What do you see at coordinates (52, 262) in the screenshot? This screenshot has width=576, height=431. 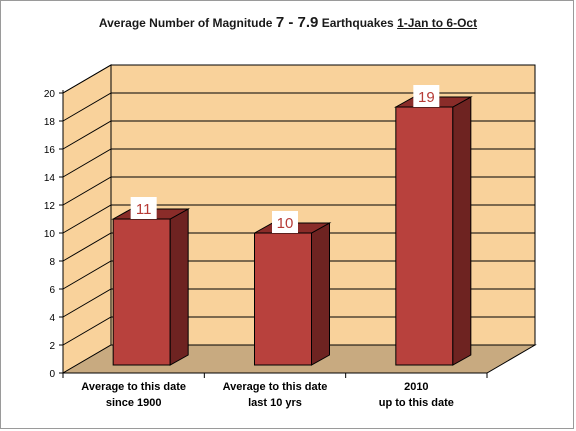 I see `y-tick-label: 8` at bounding box center [52, 262].